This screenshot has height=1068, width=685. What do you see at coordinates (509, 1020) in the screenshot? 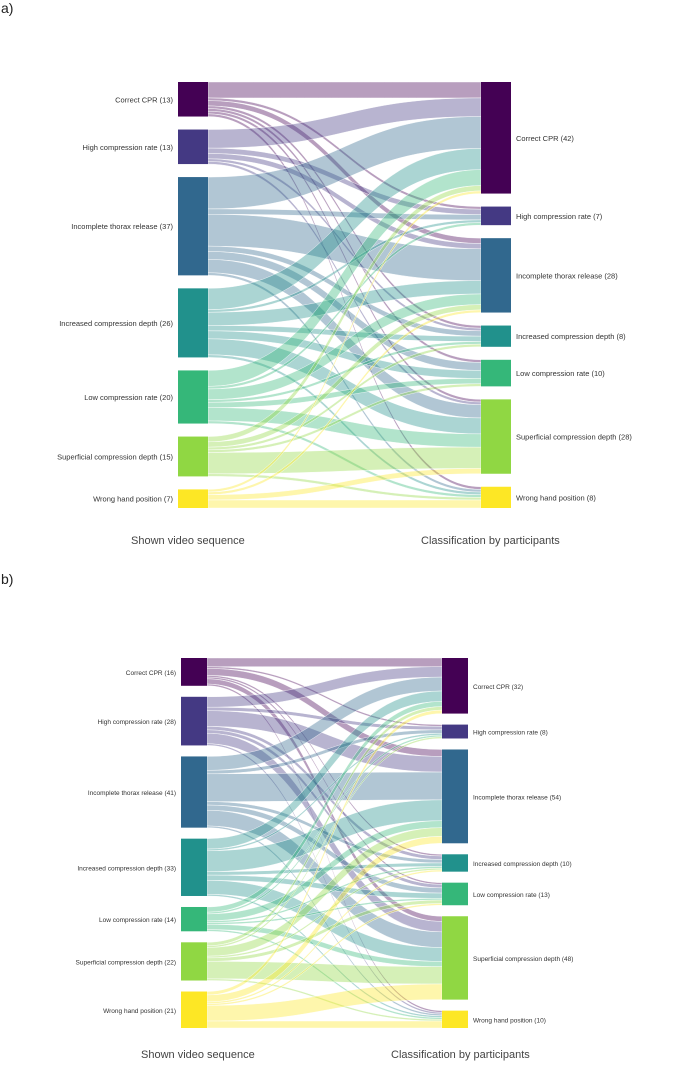
I see `right-node-label-6: Wrong hand position (10)` at bounding box center [509, 1020].